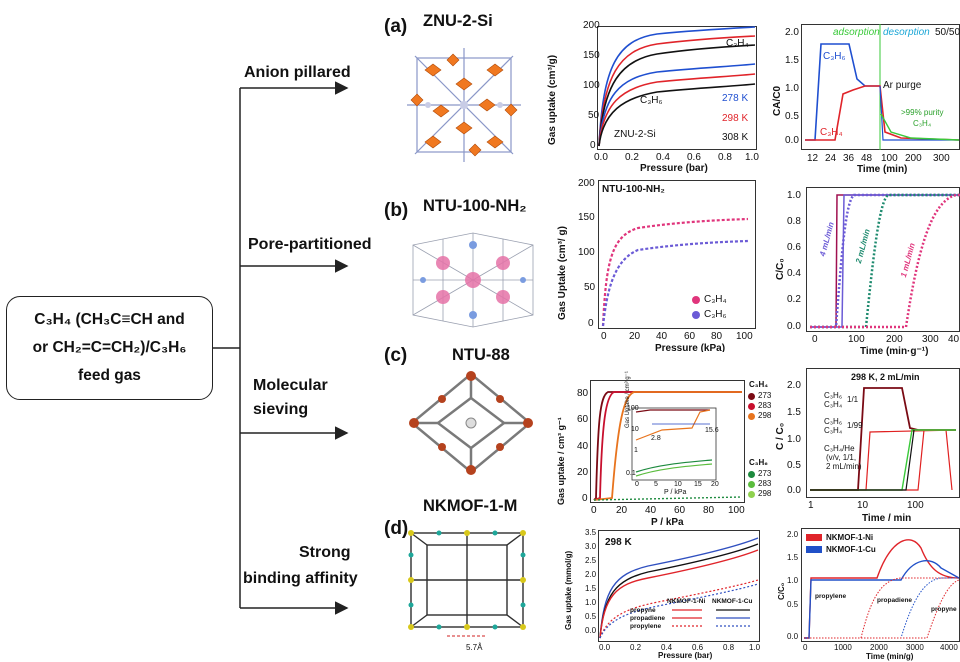 Image resolution: width=960 pixels, height=662 pixels. I want to click on plot-d-iso-row-propadiene: propadiene, so click(648, 618).